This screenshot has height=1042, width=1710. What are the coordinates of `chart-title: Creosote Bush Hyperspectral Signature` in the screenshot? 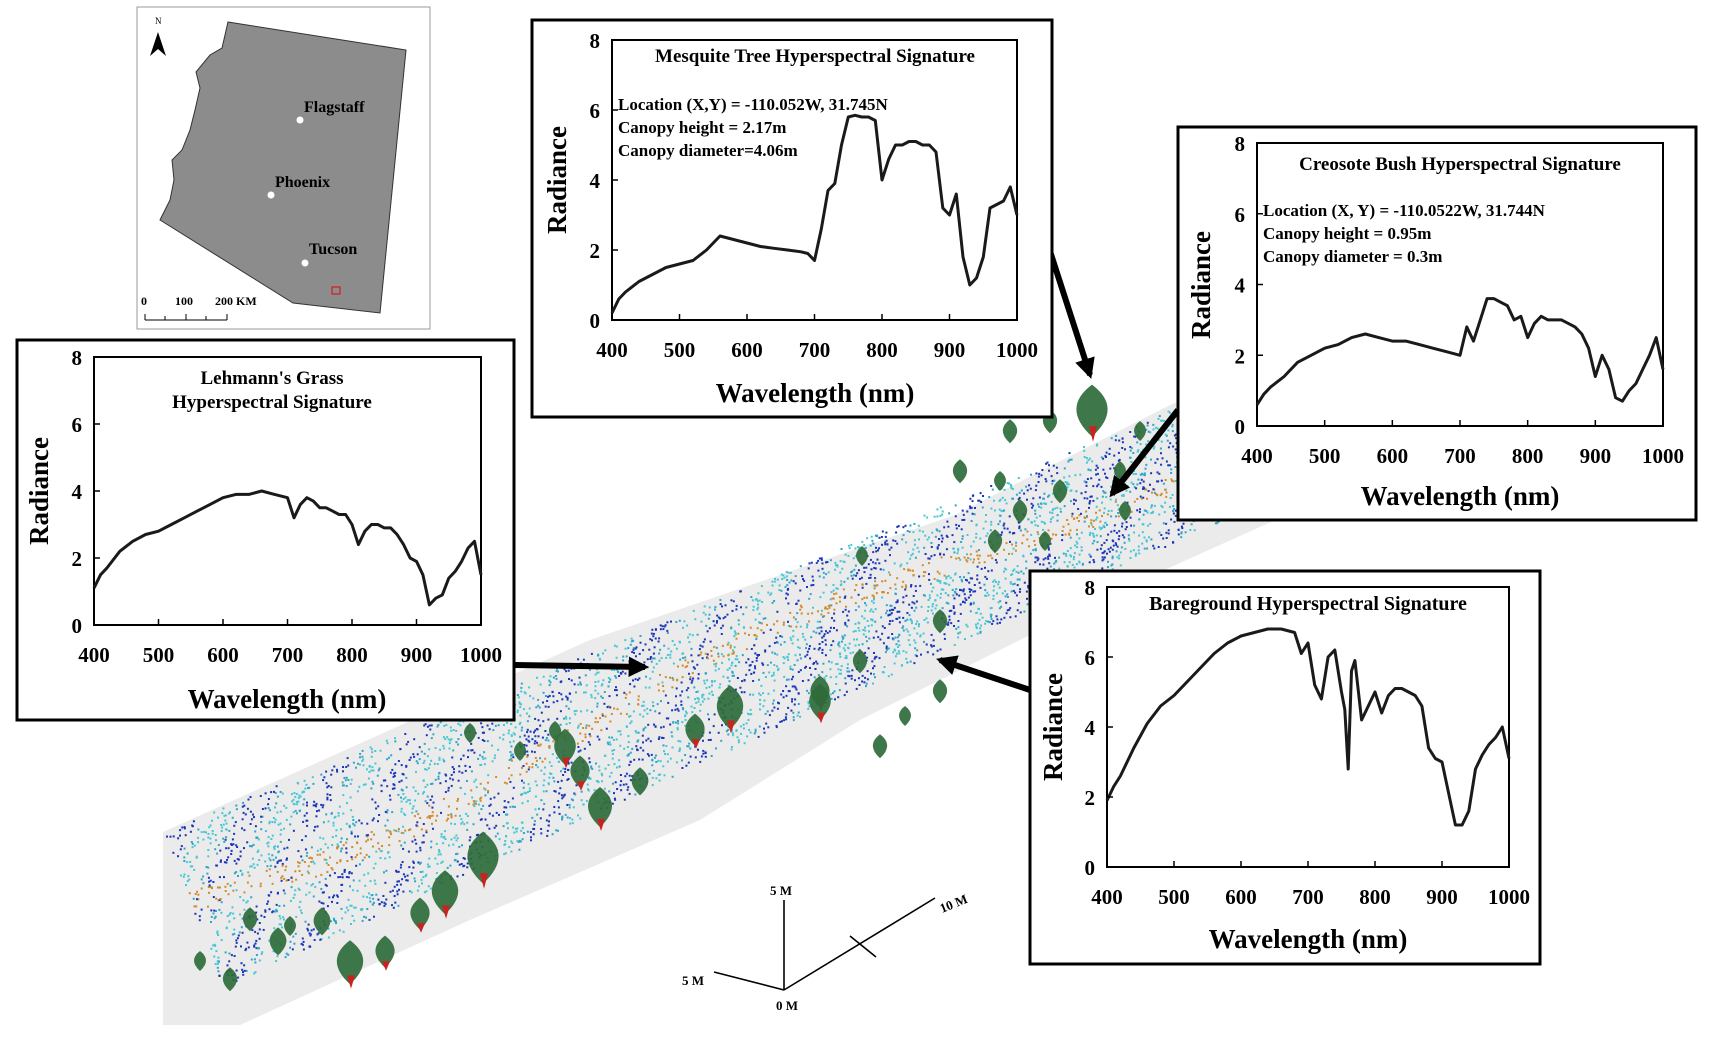 It's located at (1460, 164).